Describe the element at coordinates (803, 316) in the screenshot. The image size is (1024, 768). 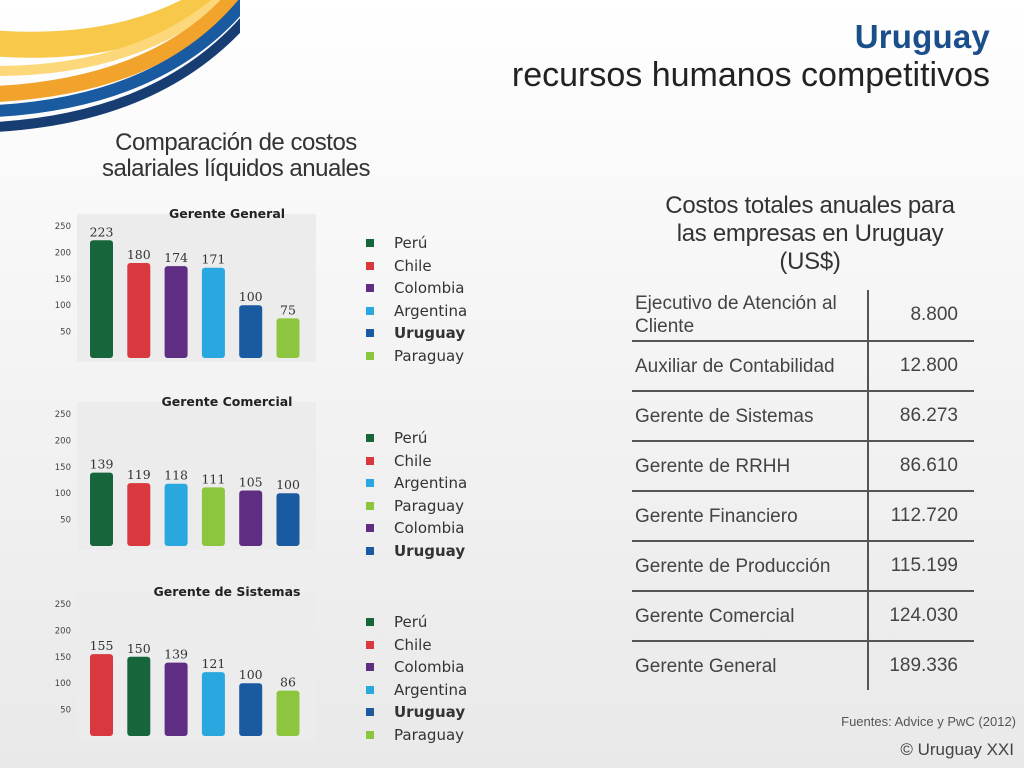
I see `table-row: Ejecutivo de Atención al Cliente 8.800` at that location.